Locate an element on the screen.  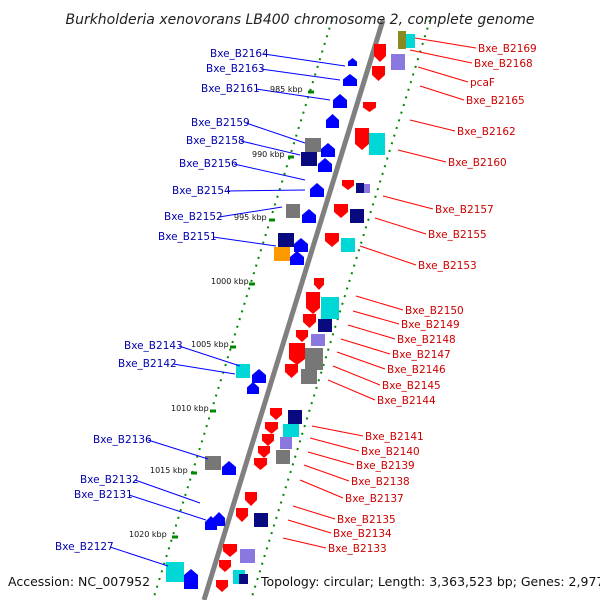
gene-label: Bxe_B2131 is located at coordinates (103, 495).